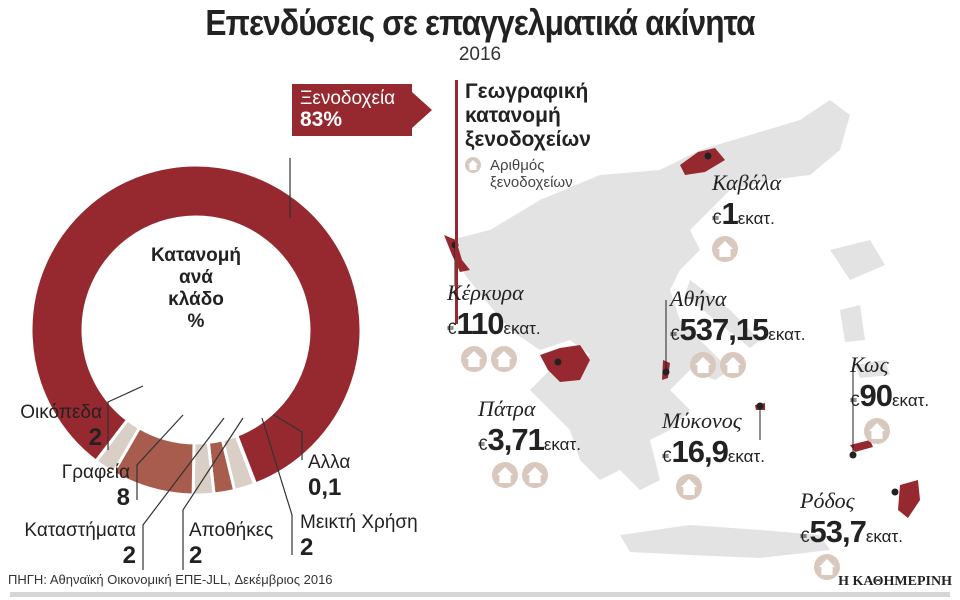 This screenshot has height=600, width=960. Describe the element at coordinates (359, 537) in the screenshot. I see `label-mikti-xrisi: Μεικτή Χρήση 2` at that location.